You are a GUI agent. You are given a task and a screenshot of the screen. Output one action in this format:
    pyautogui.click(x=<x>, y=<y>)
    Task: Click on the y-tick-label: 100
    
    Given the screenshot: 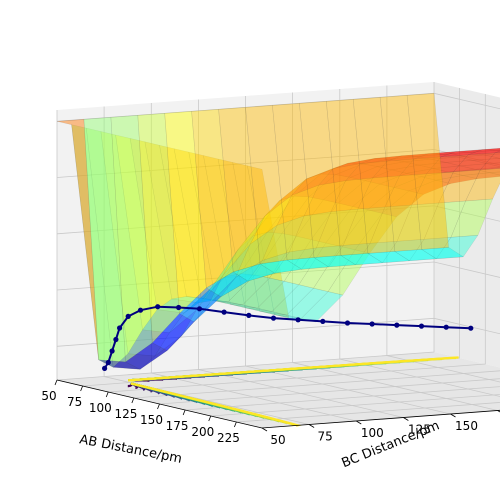 What is the action you would take?
    pyautogui.click(x=372, y=433)
    